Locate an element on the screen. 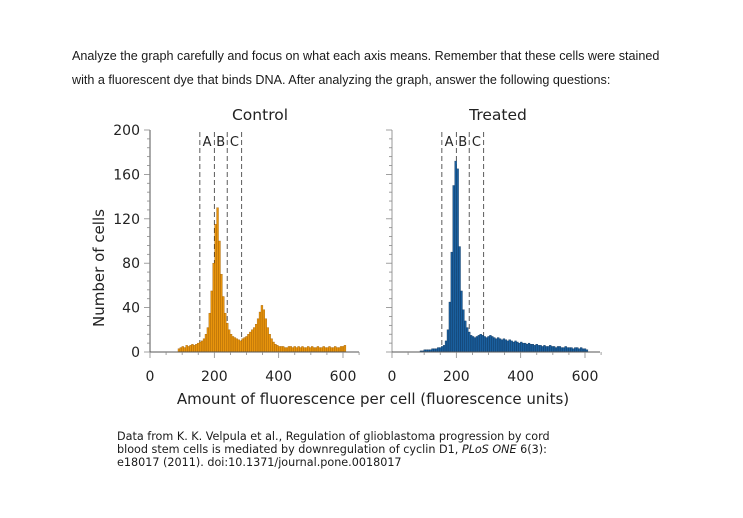  y-tick-label: 160 is located at coordinates (126, 175).